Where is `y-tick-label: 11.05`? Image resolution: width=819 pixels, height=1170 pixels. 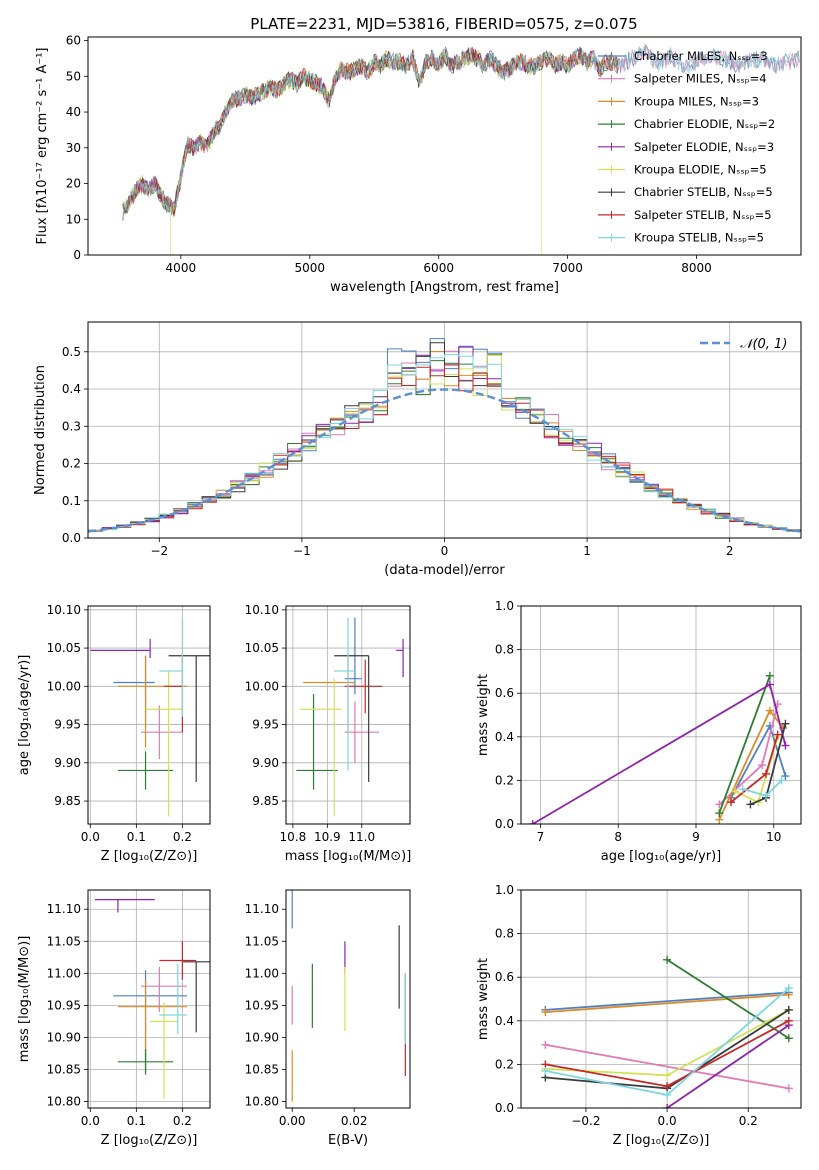
y-tick-label: 11.05 is located at coordinates (262, 941).